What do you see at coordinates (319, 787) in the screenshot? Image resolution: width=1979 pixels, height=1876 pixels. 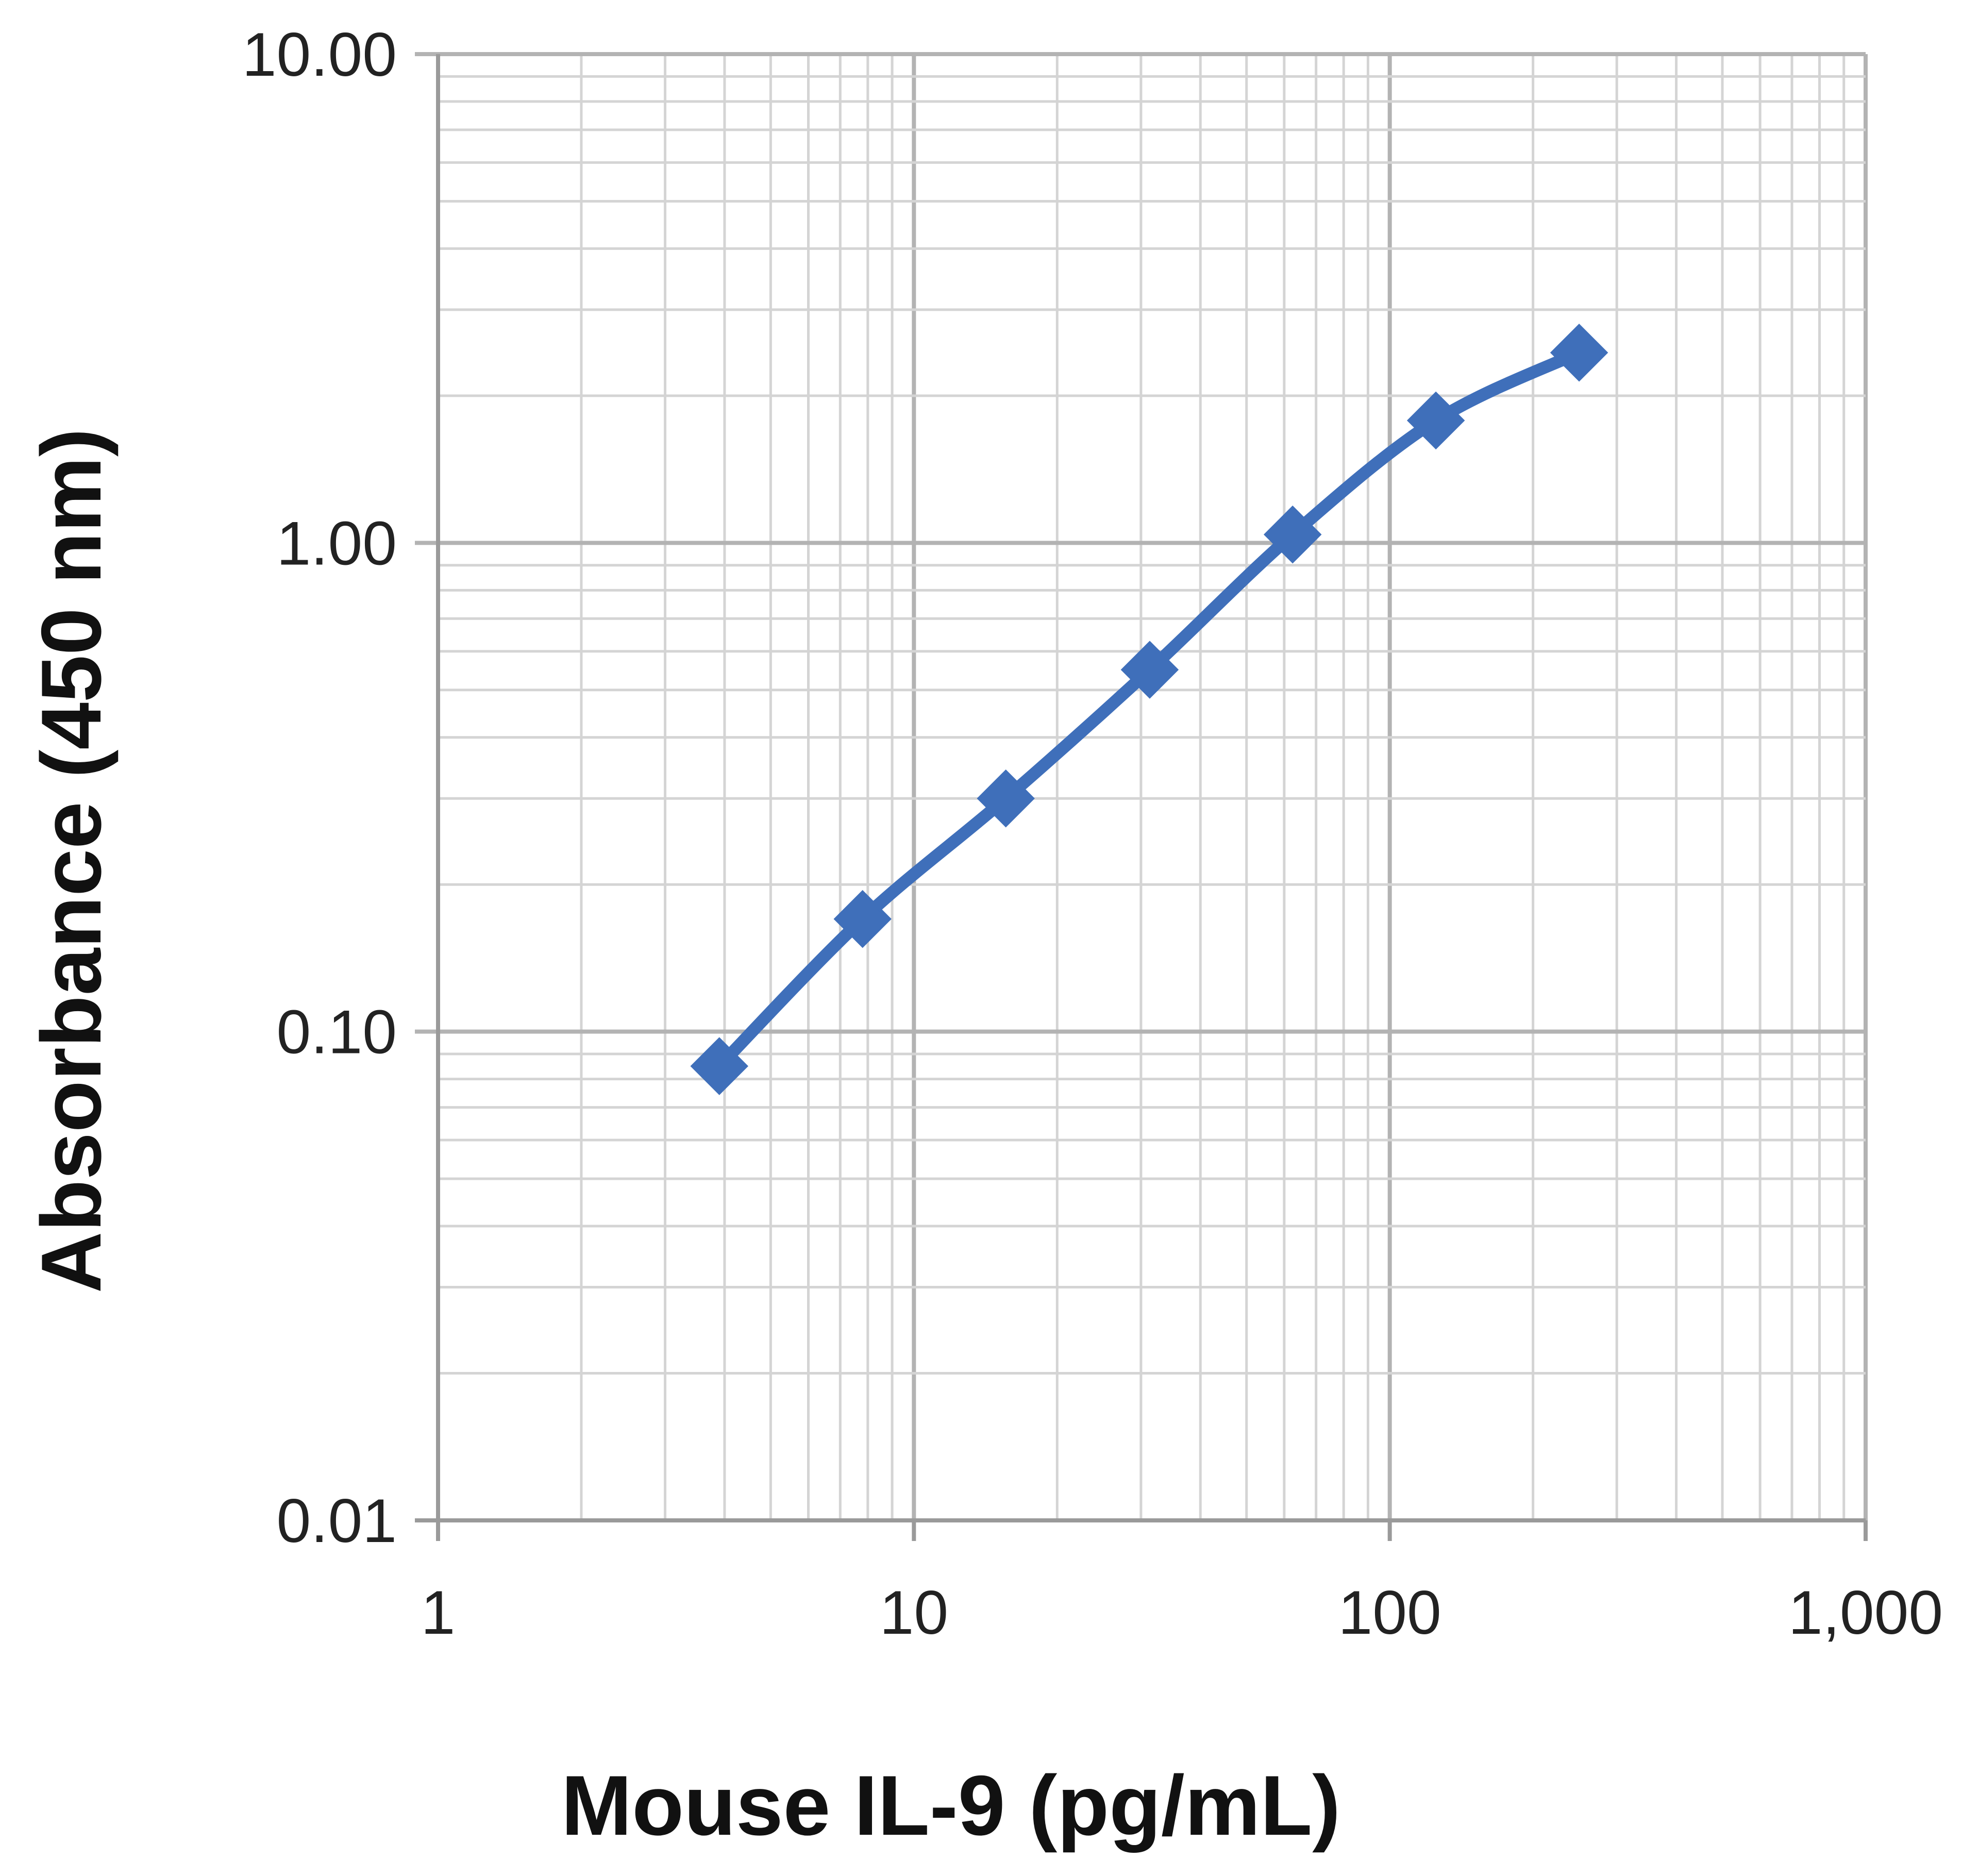 I see `y-tick-labels: 0.01 0.10 1.00 10.00` at bounding box center [319, 787].